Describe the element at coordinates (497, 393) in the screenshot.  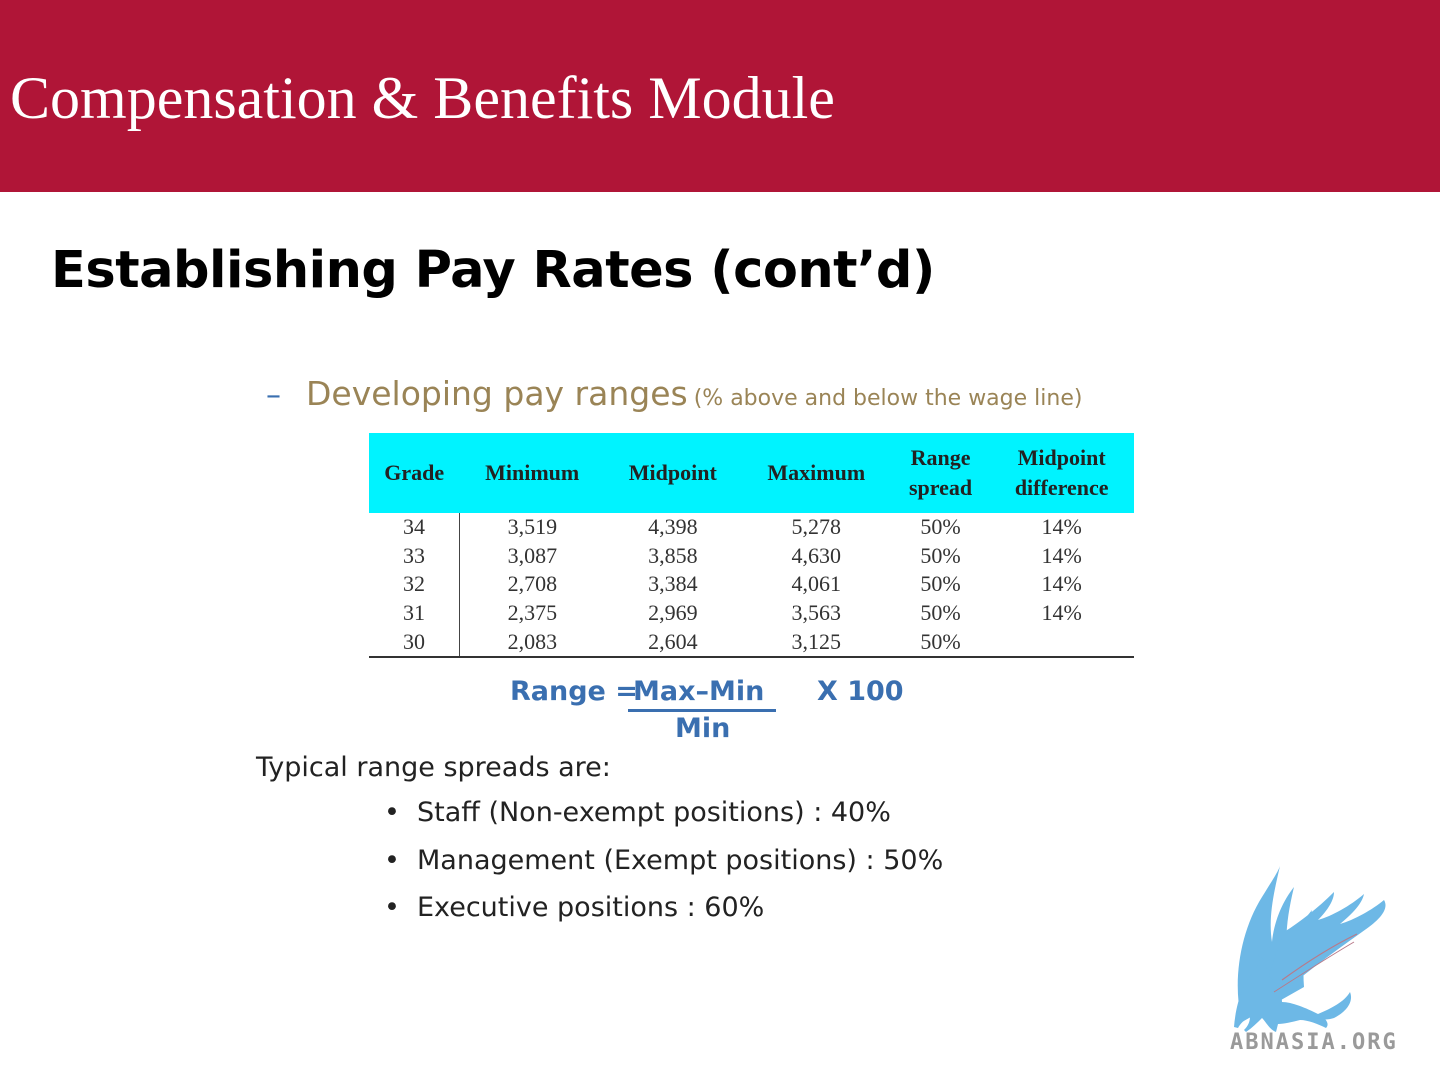
I see `sub-heading-main: Developing pay ranges` at that location.